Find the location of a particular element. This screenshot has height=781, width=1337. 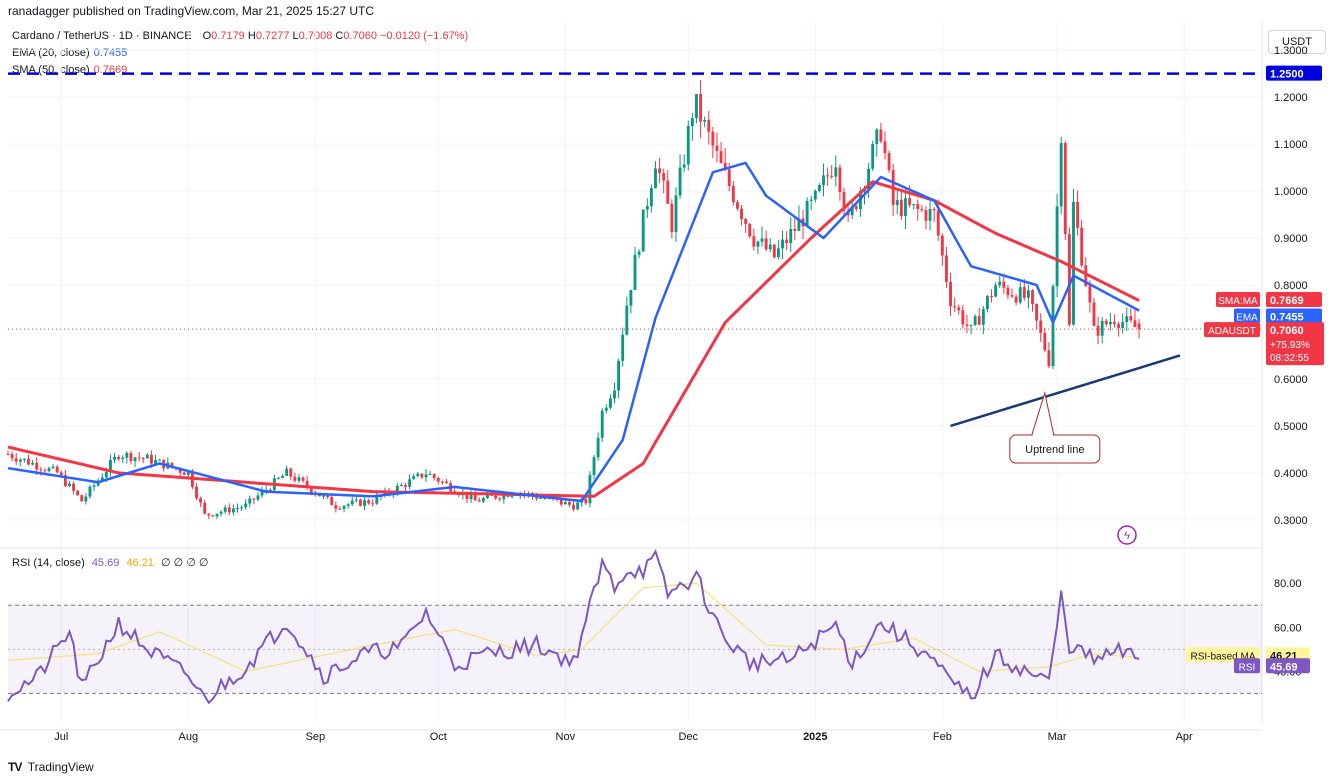

price-tick-label: 1.2000 is located at coordinates (1291, 98).